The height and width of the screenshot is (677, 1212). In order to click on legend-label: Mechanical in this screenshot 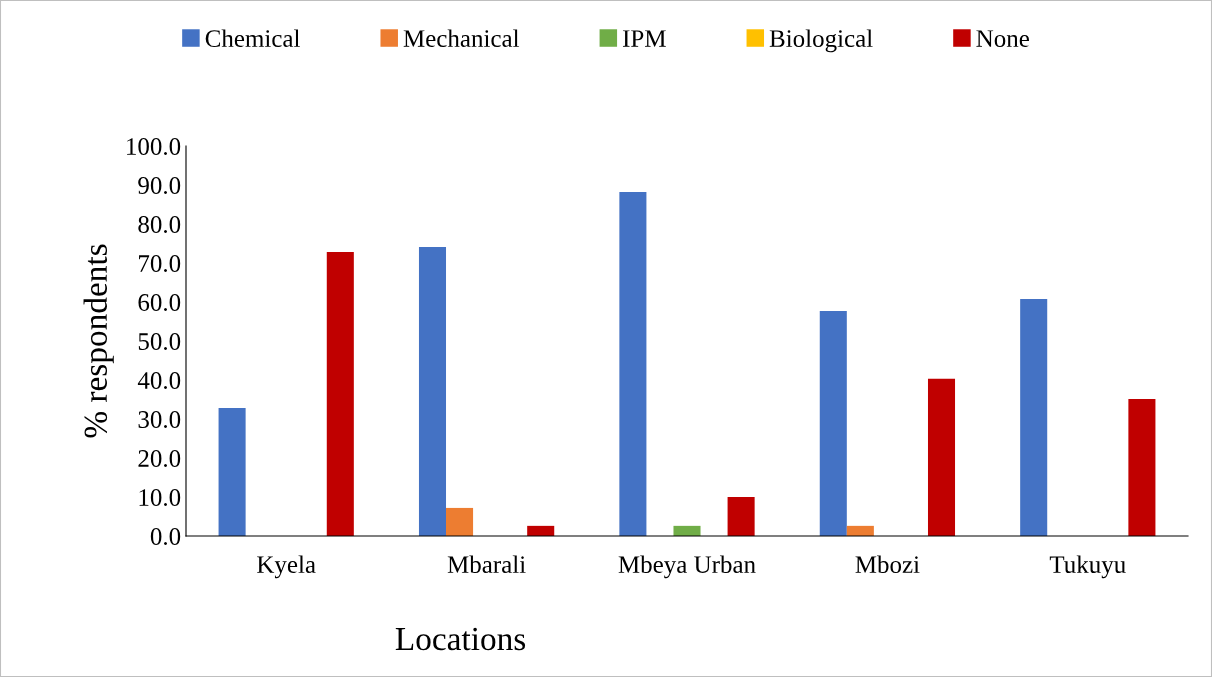, I will do `click(461, 38)`.